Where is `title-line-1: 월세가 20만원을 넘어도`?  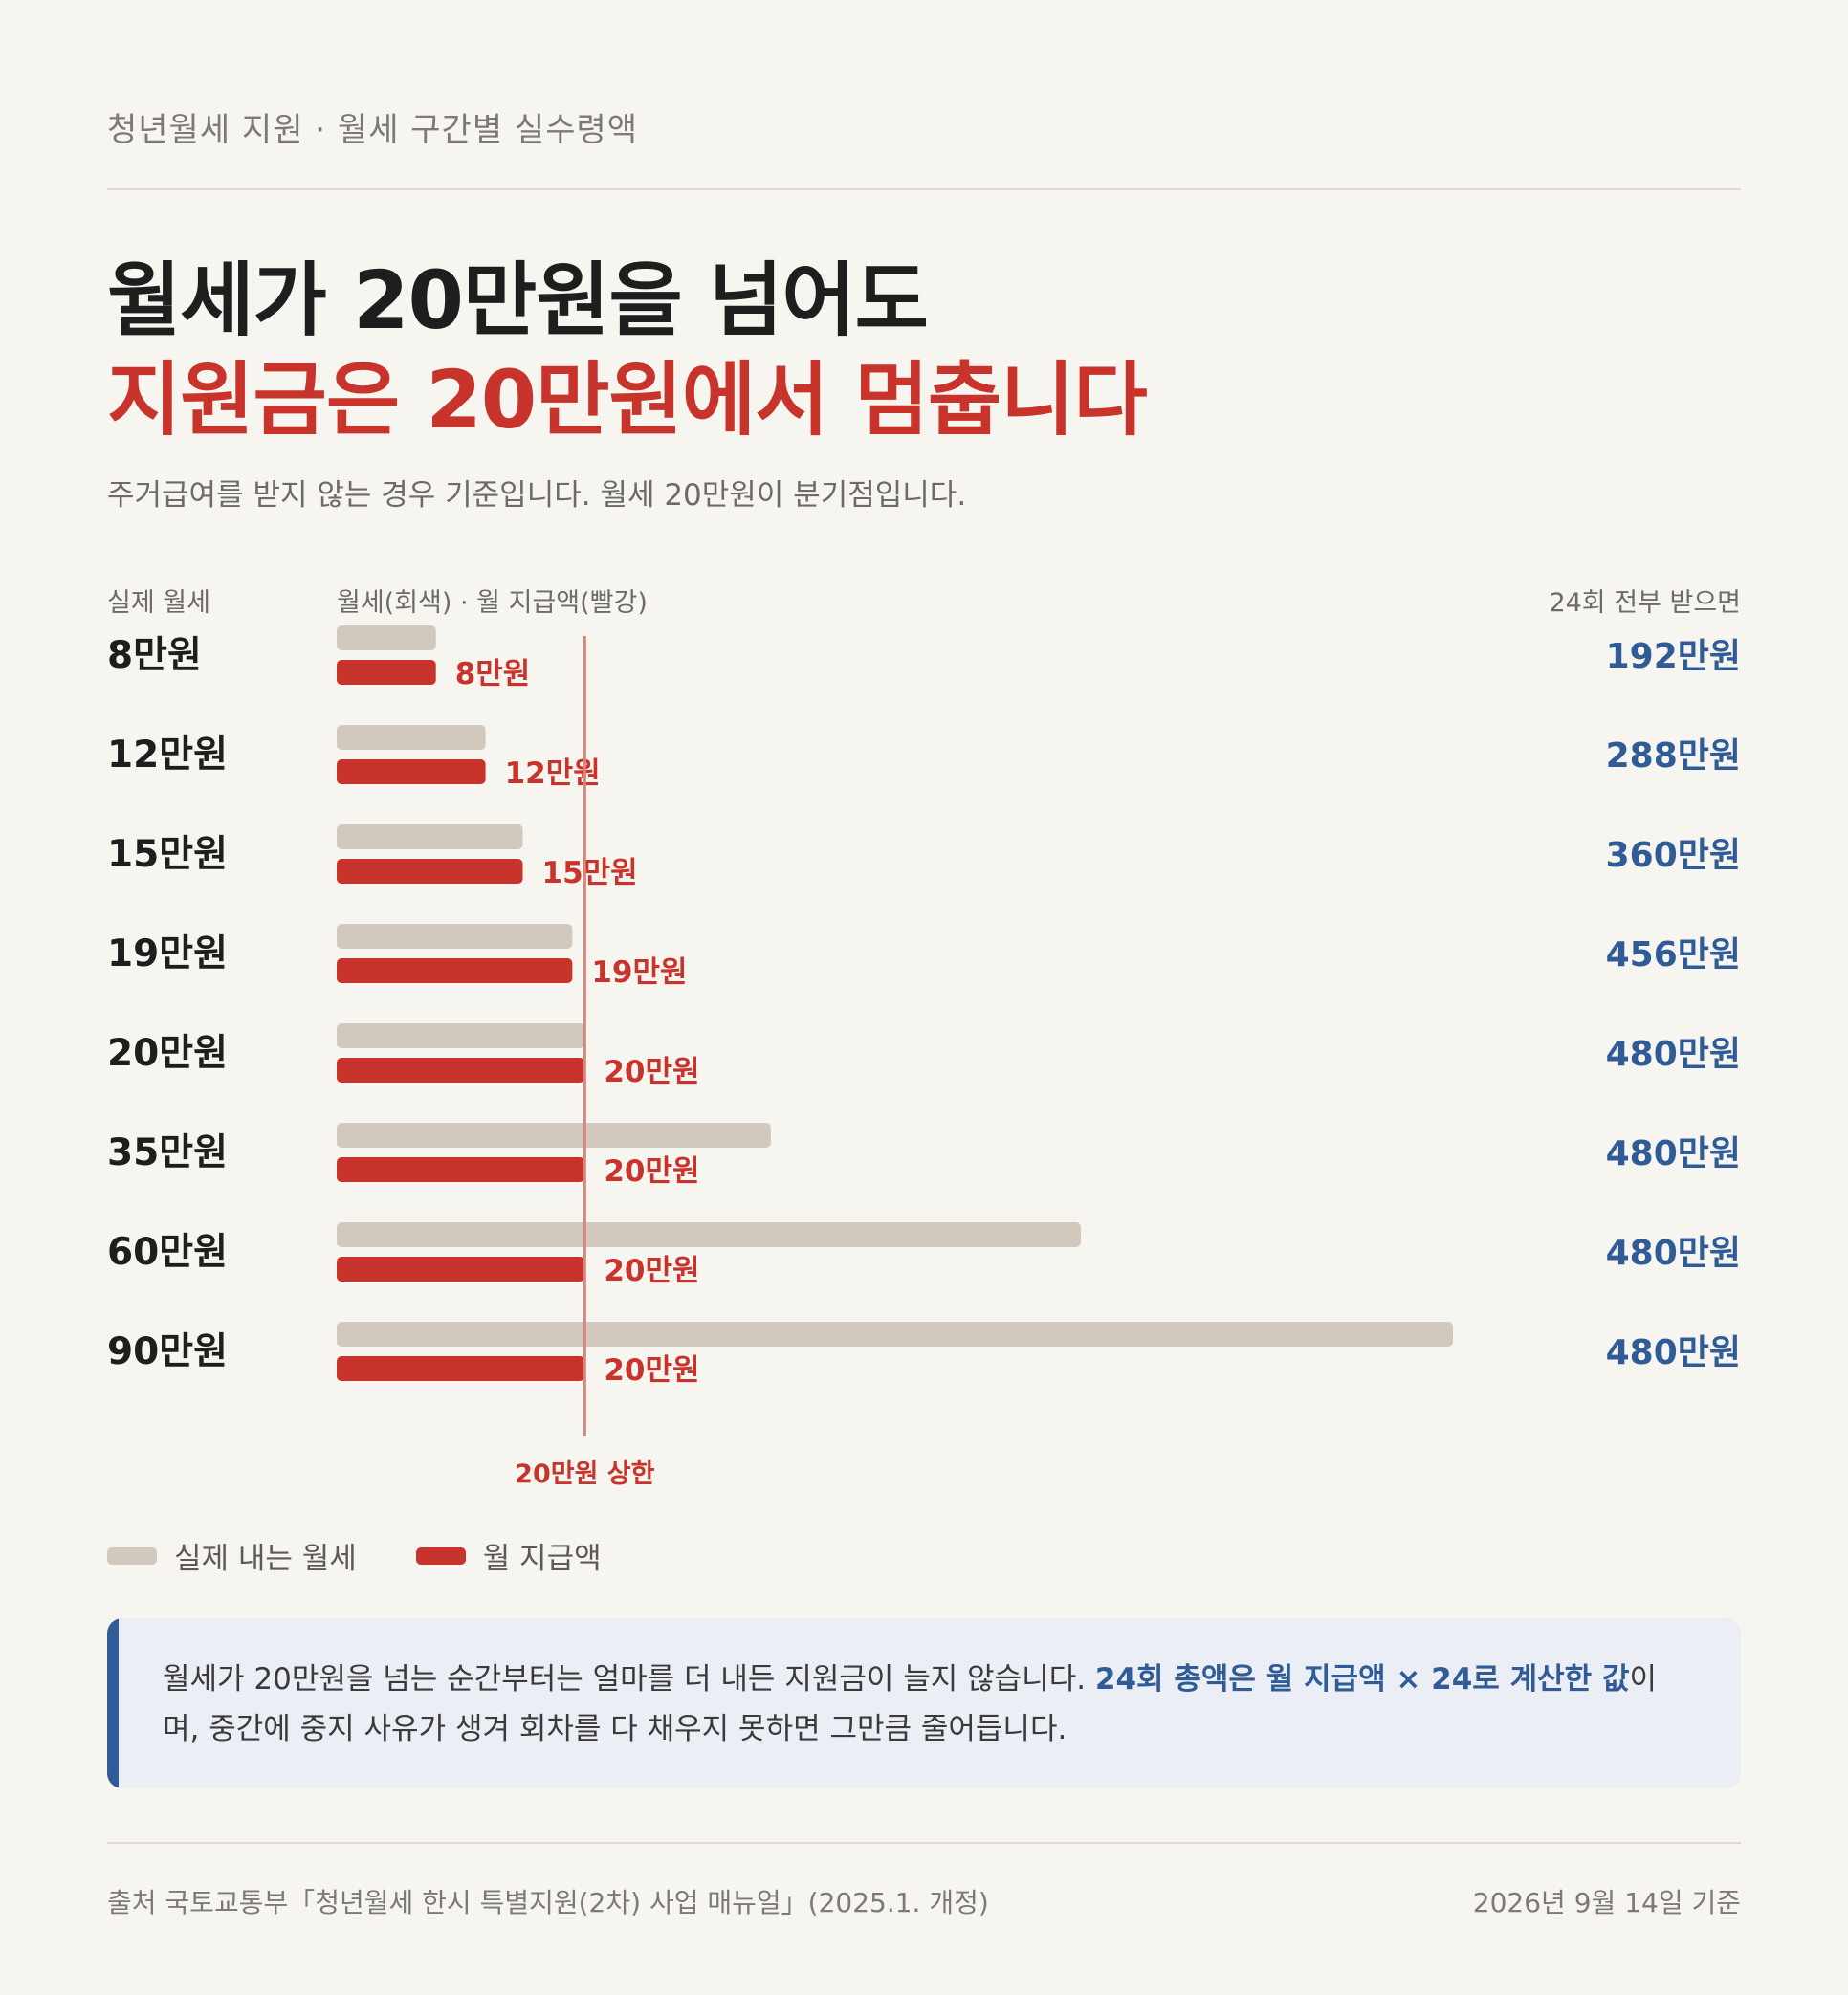
title-line-1: 월세가 20만원을 넘어도 is located at coordinates (518, 300).